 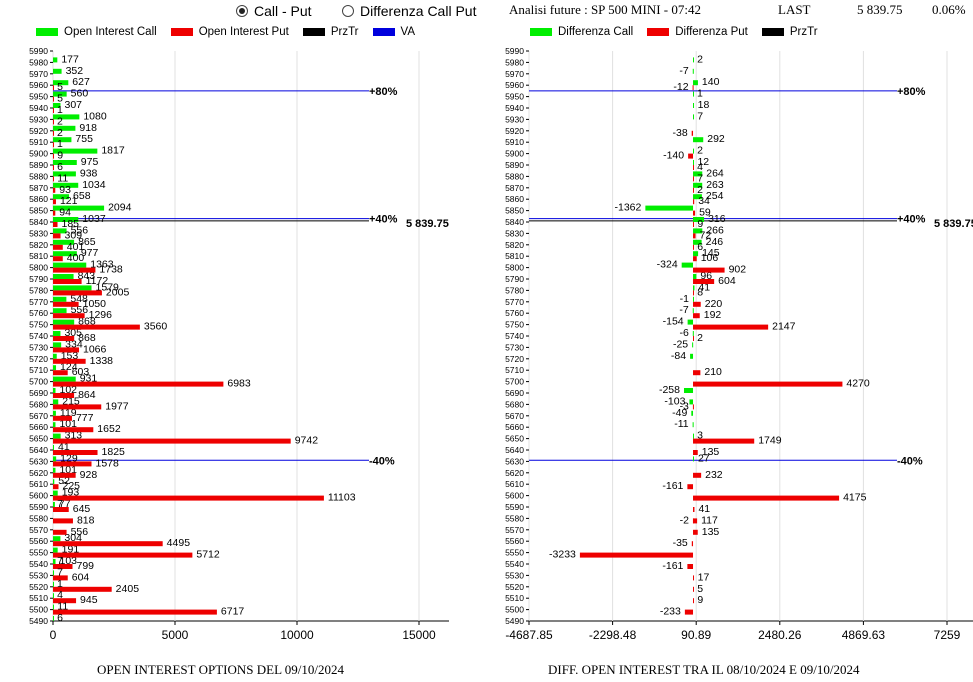 What do you see at coordinates (673, 322) in the screenshot?
I see `data-label: -154` at bounding box center [673, 322].